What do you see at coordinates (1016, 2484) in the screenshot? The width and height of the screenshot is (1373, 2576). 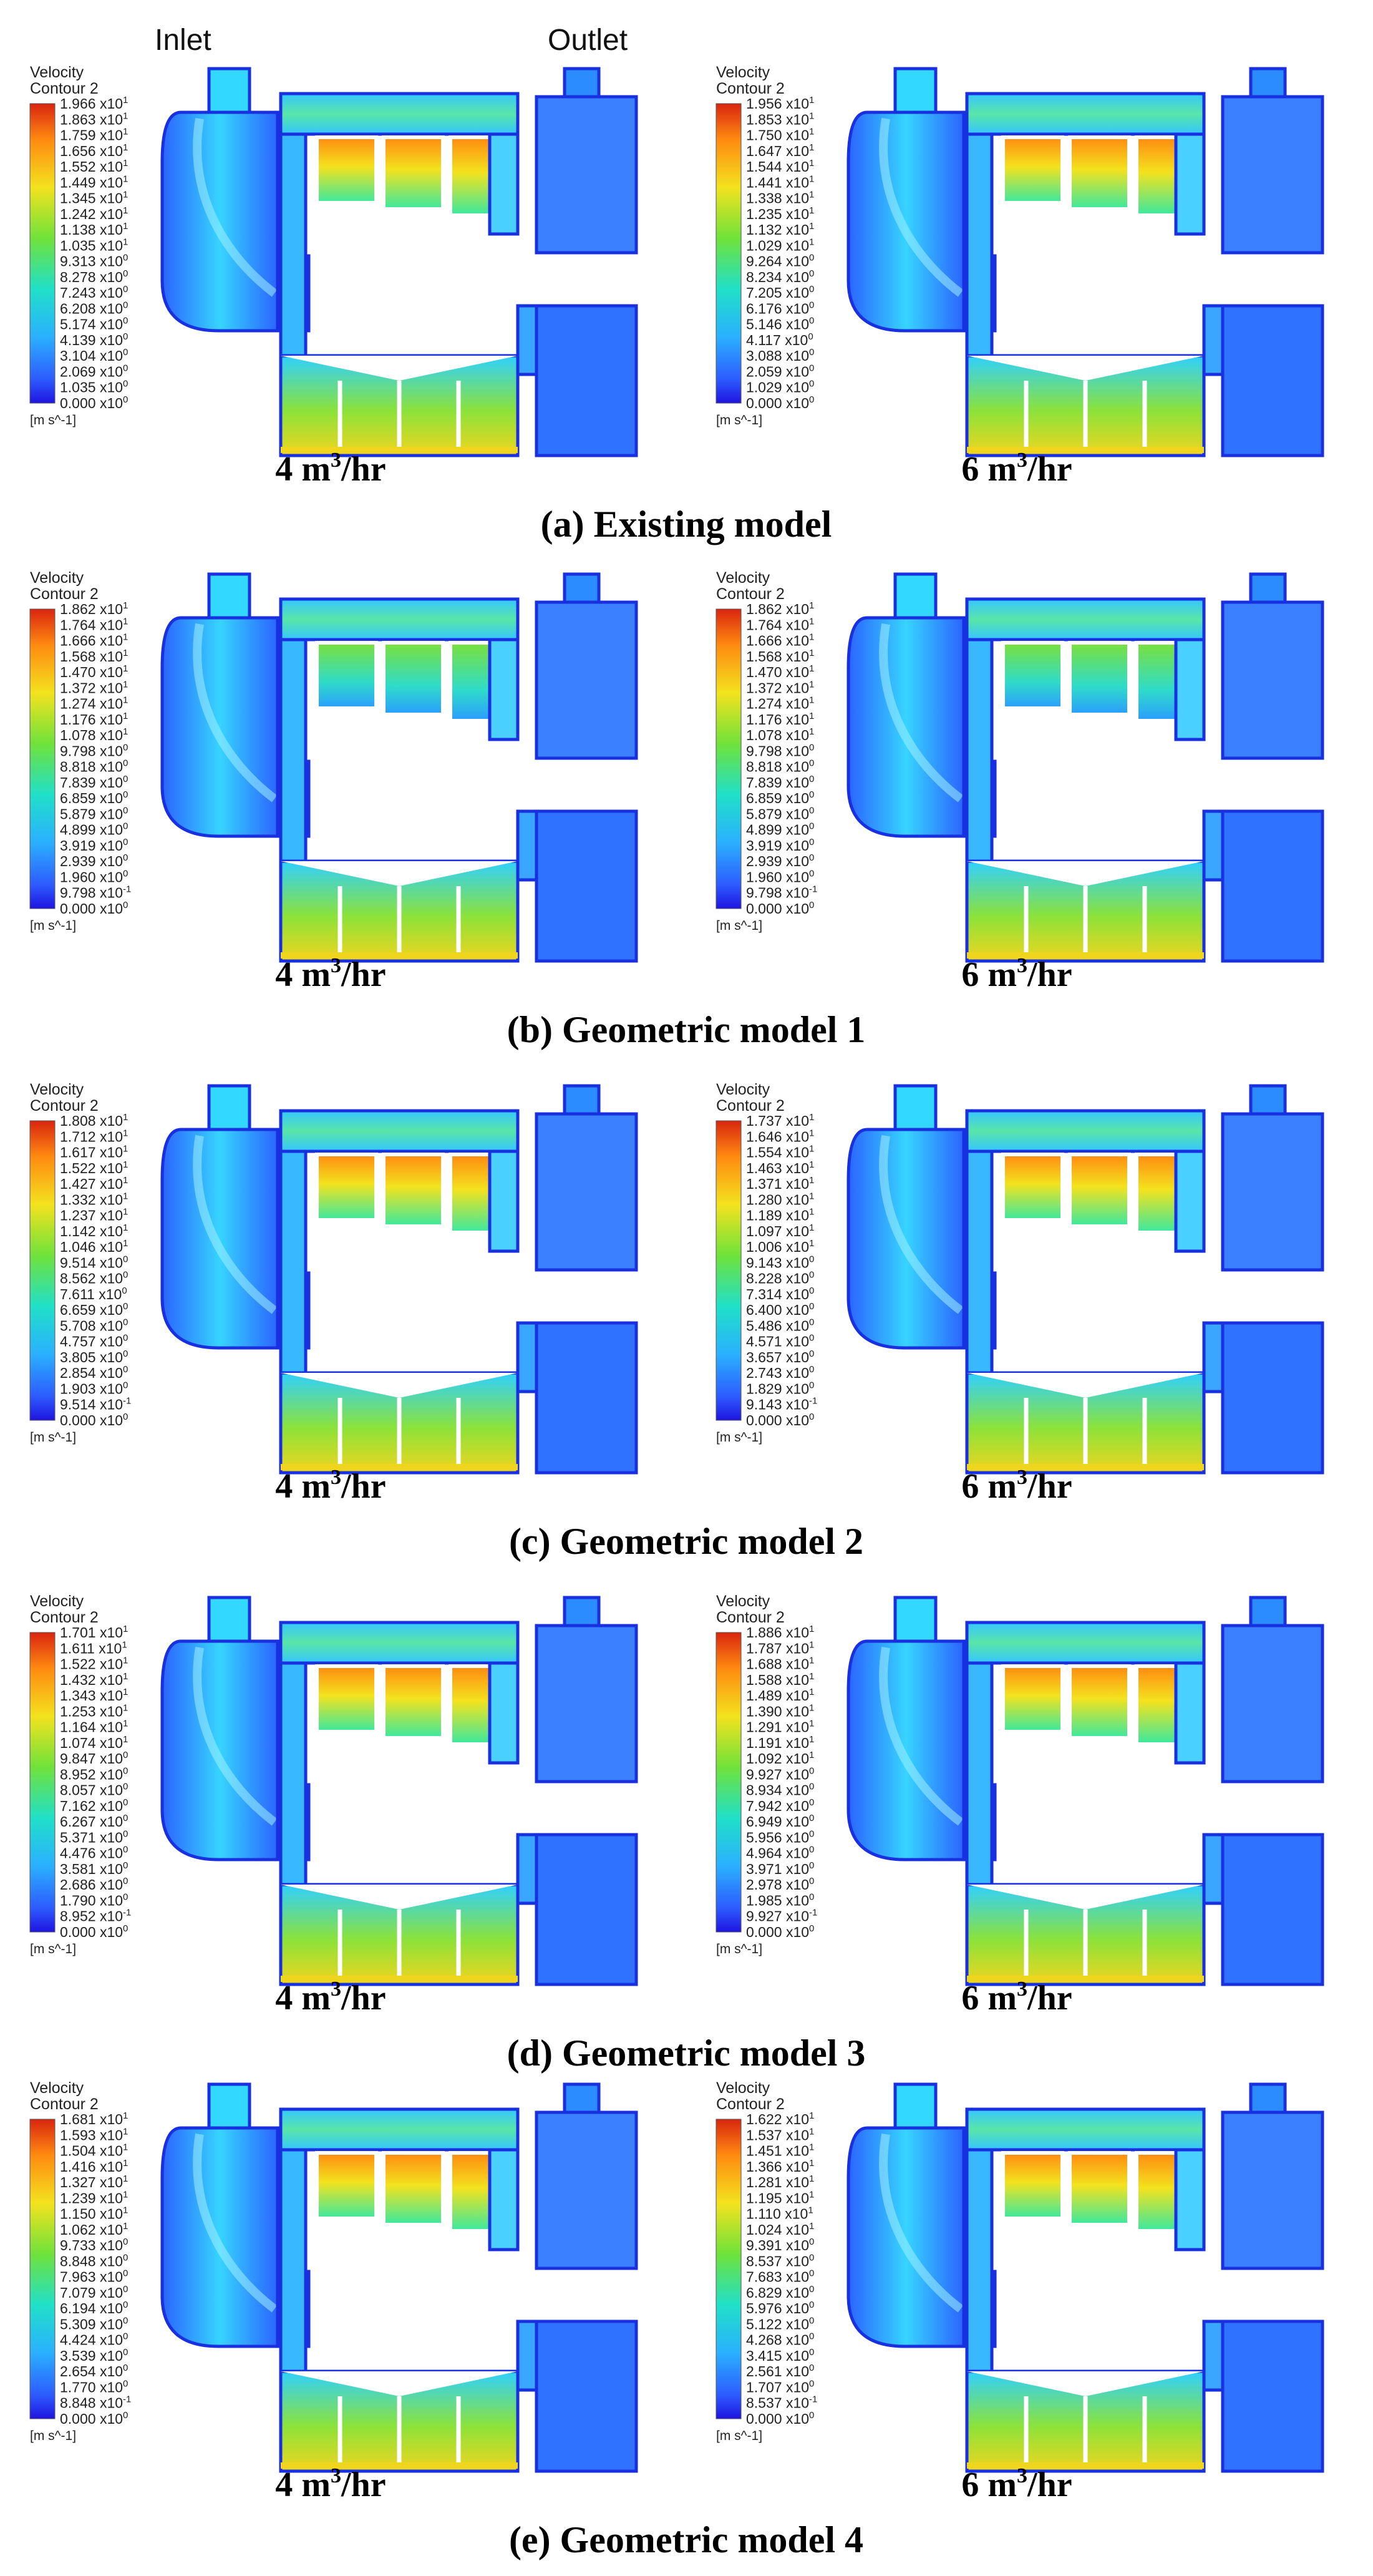 I see `flow-rate-label: 6 m3/hr` at bounding box center [1016, 2484].